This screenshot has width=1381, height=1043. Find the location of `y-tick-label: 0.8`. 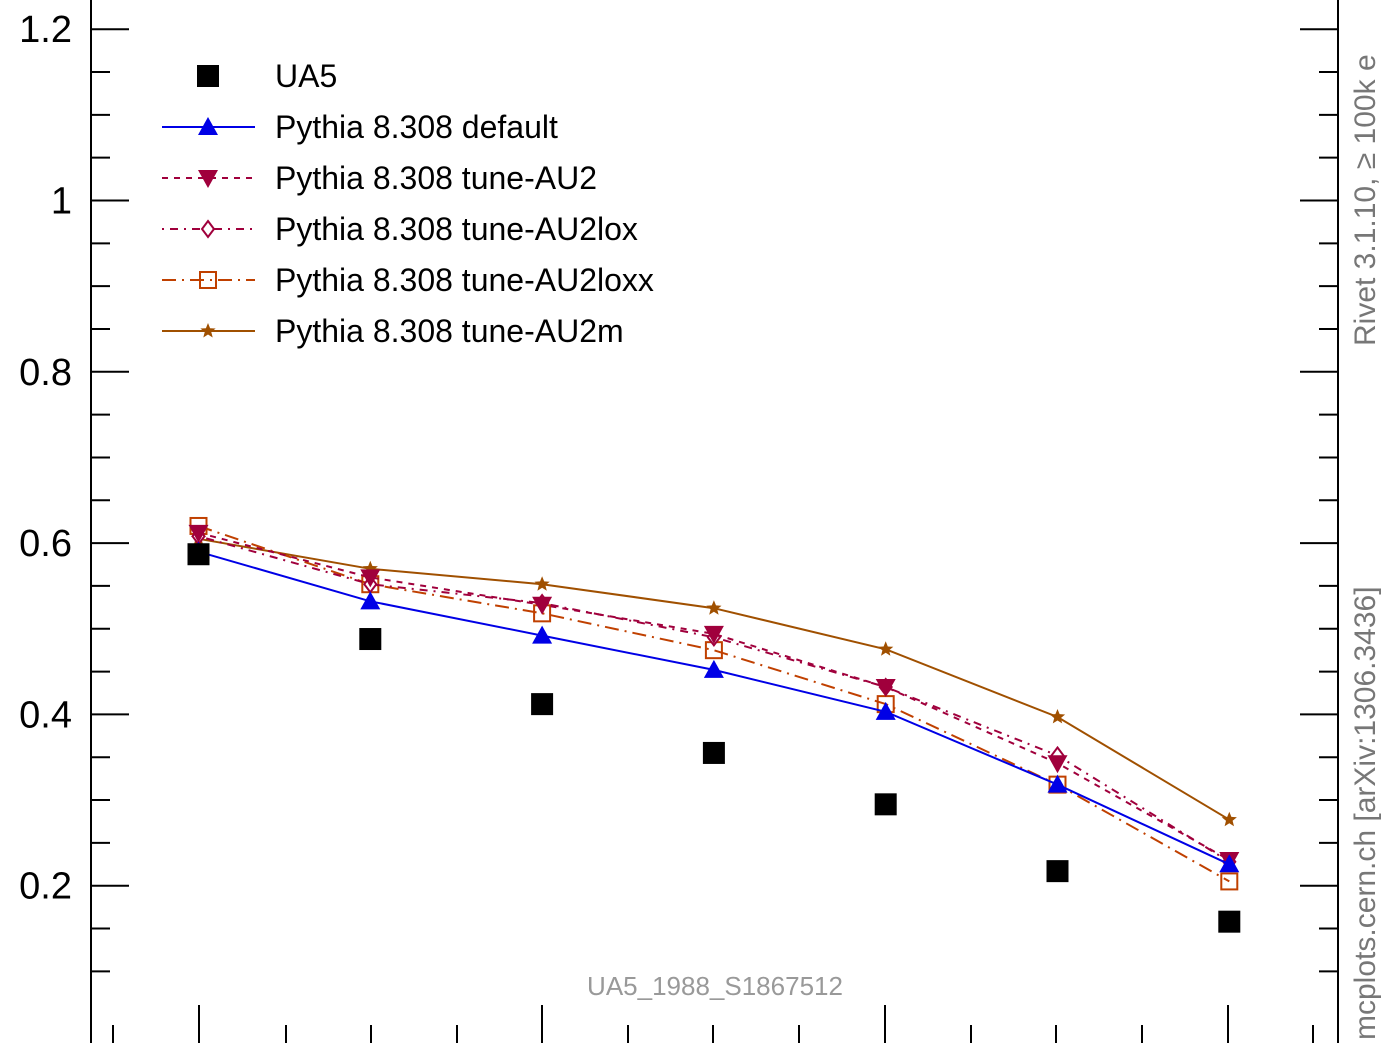

y-tick-label: 0.8 is located at coordinates (45, 373).